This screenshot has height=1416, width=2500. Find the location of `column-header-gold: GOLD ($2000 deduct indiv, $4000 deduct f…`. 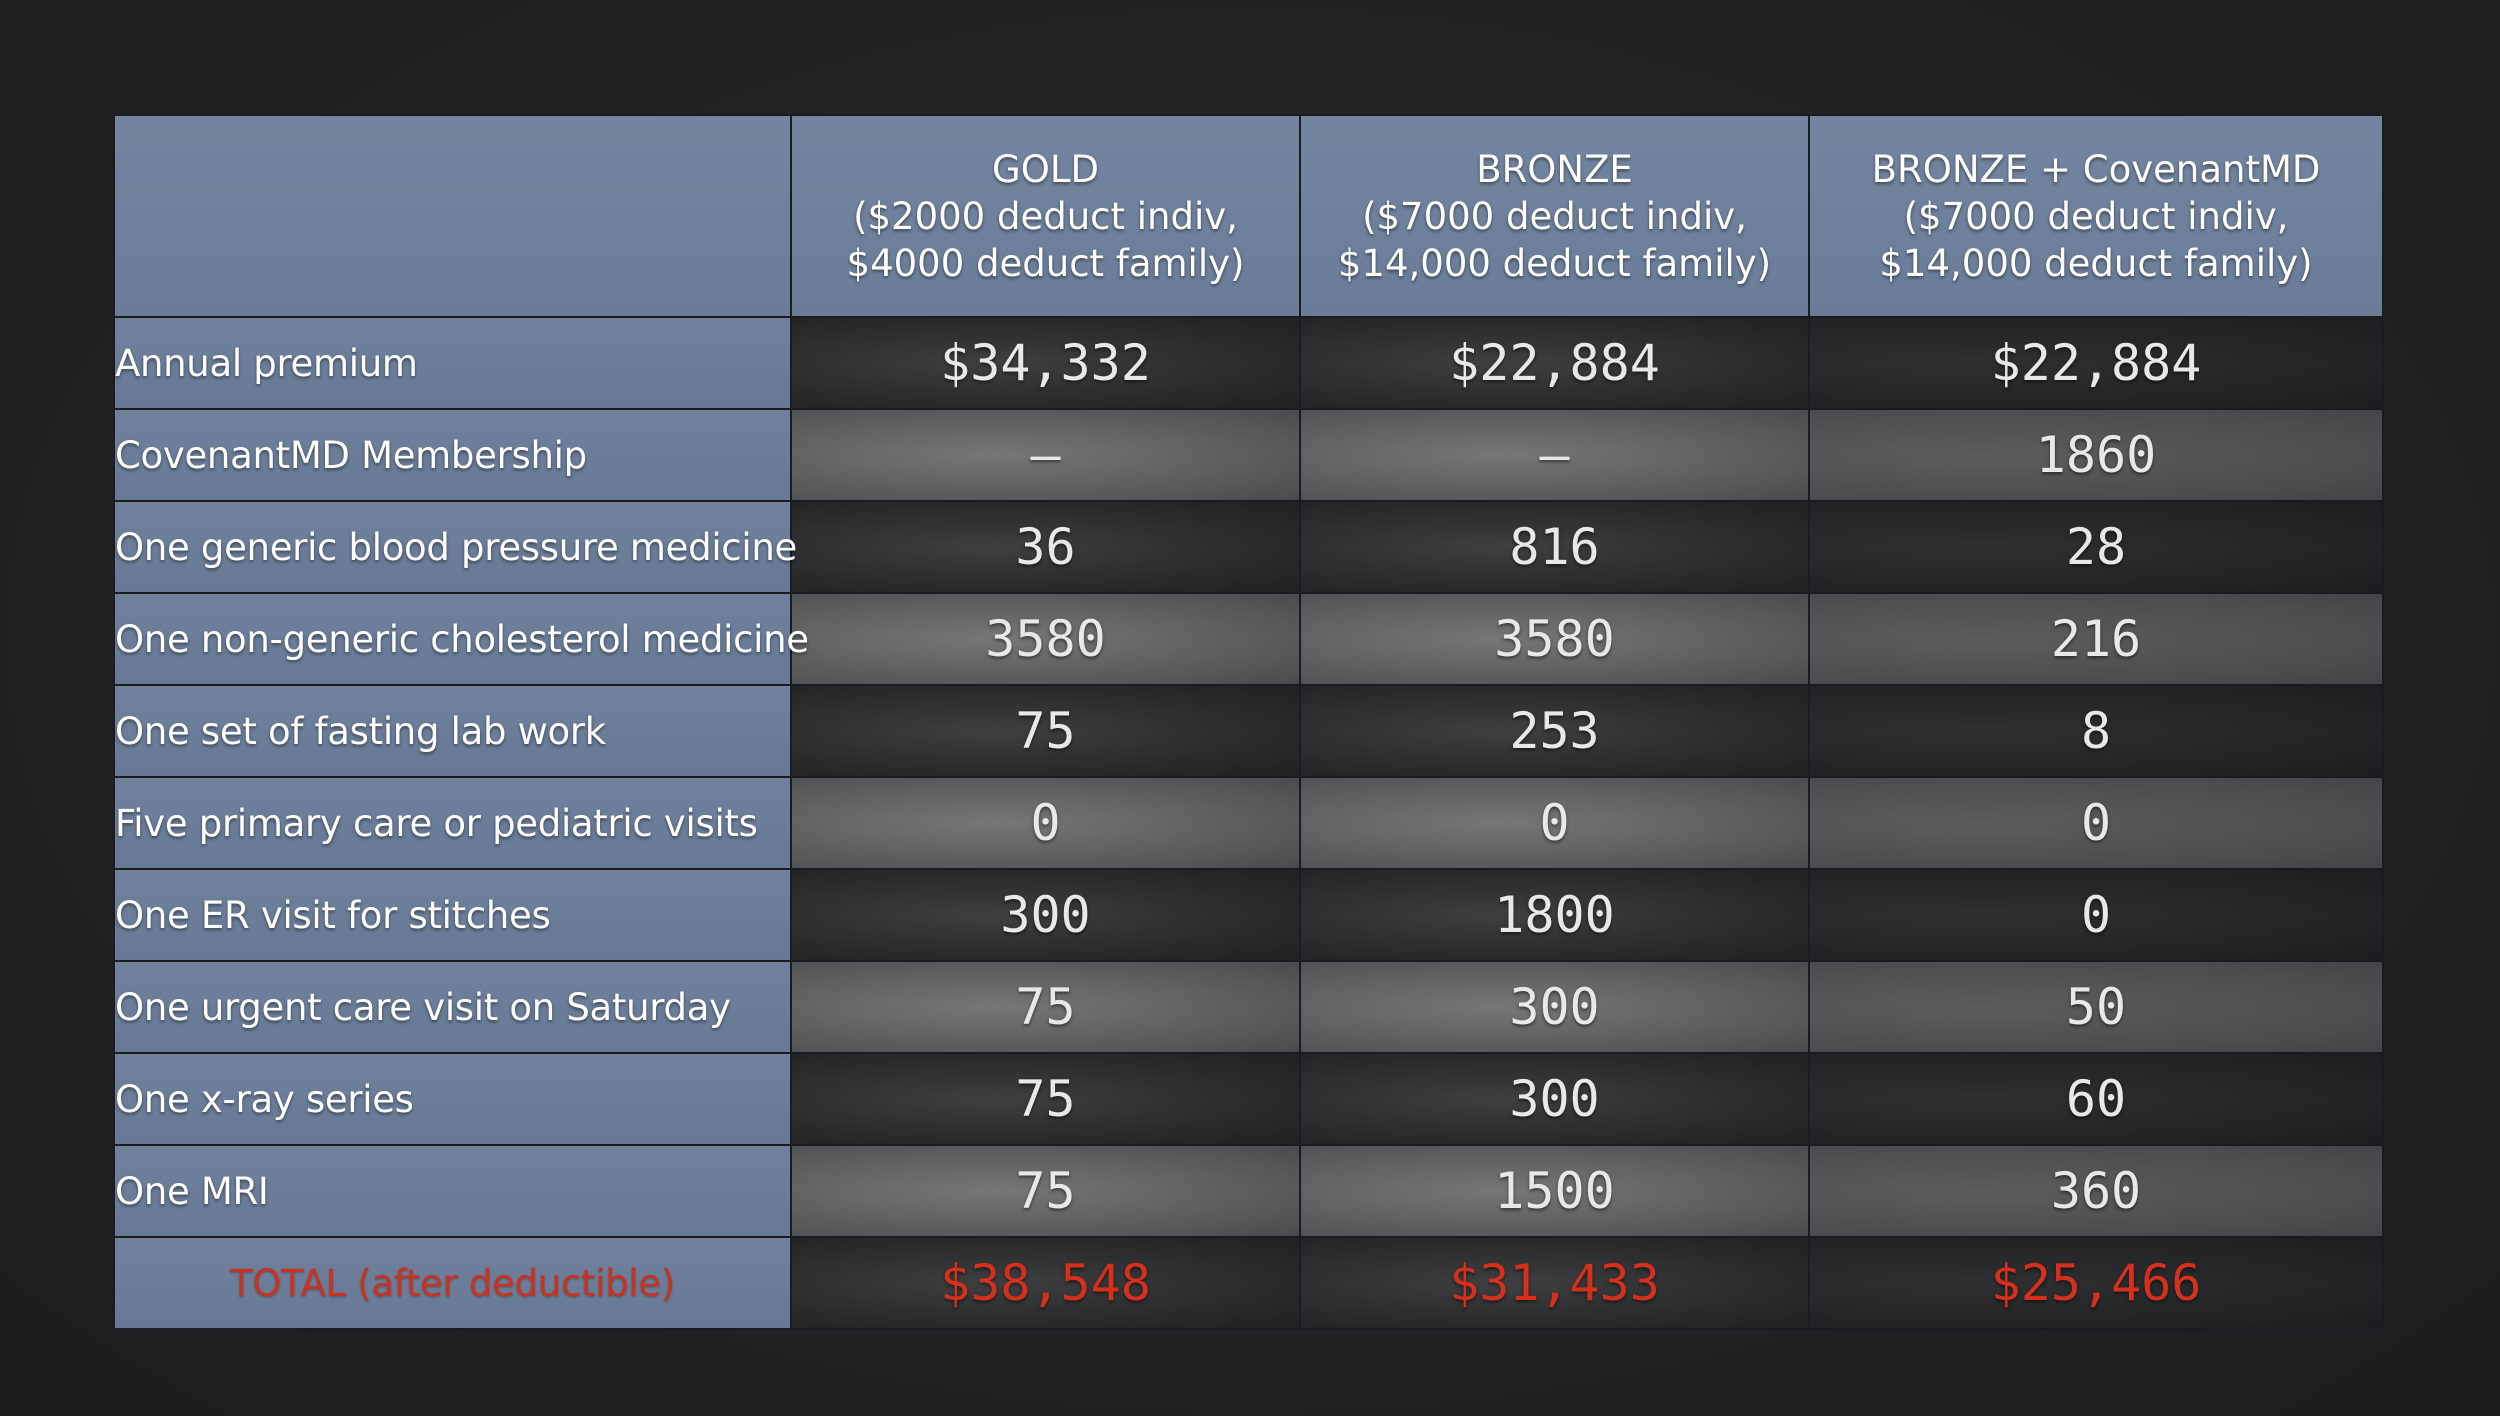

column-header-gold: GOLD ($2000 deduct indiv, $4000 deduct f… is located at coordinates (1045, 216).